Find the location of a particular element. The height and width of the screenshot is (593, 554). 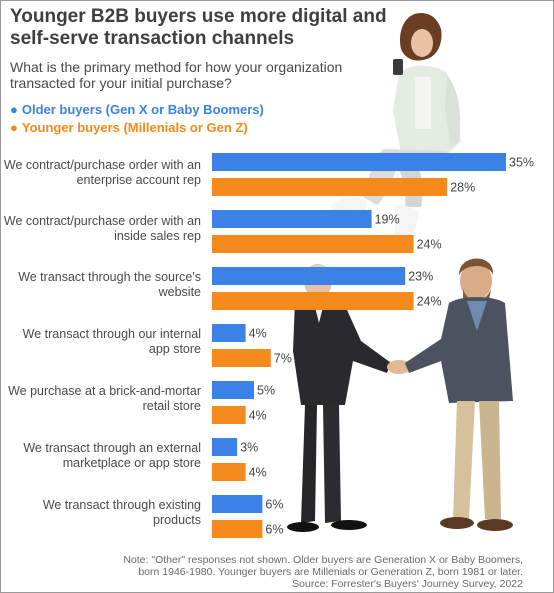

value-label-younger-1: 24% is located at coordinates (429, 245).